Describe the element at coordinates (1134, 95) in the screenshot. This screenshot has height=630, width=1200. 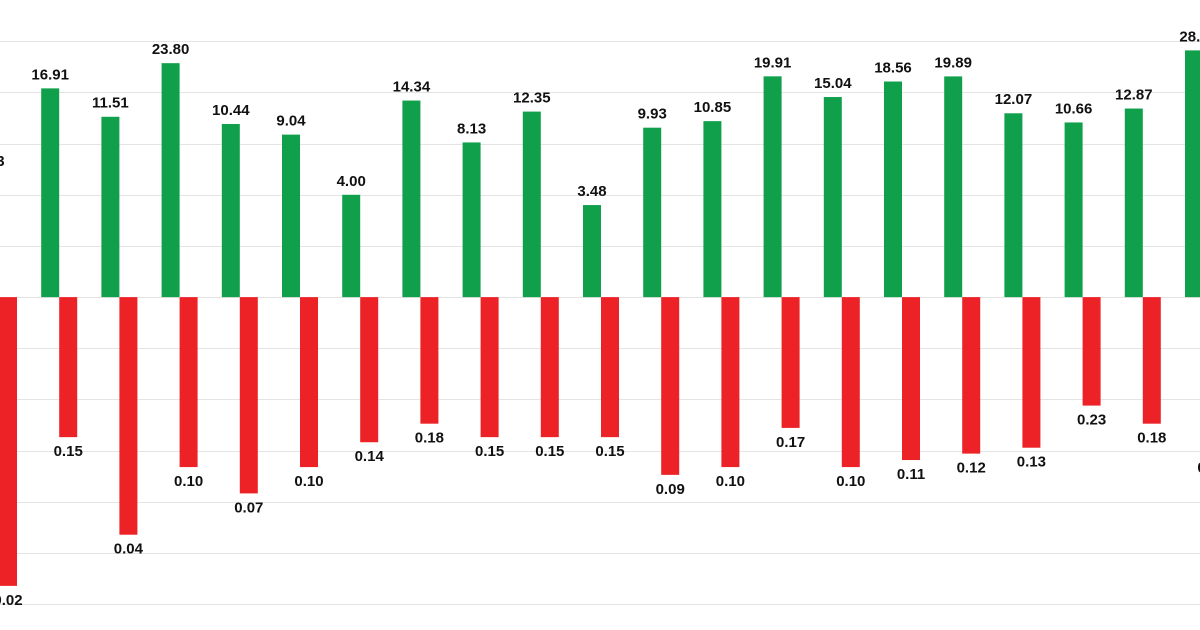
I see `value-label: 12.87` at that location.